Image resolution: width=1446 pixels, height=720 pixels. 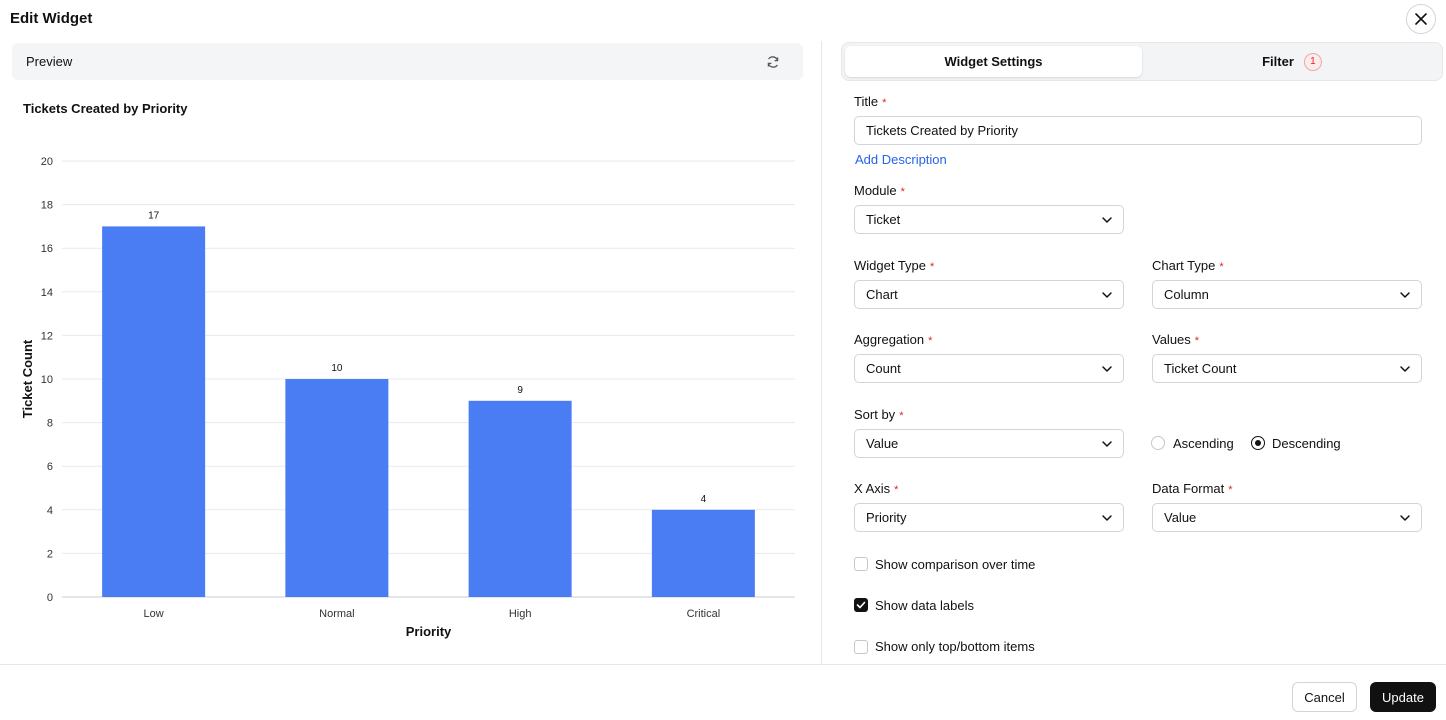 What do you see at coordinates (901, 159) in the screenshot?
I see `add-description-link: Add Description` at bounding box center [901, 159].